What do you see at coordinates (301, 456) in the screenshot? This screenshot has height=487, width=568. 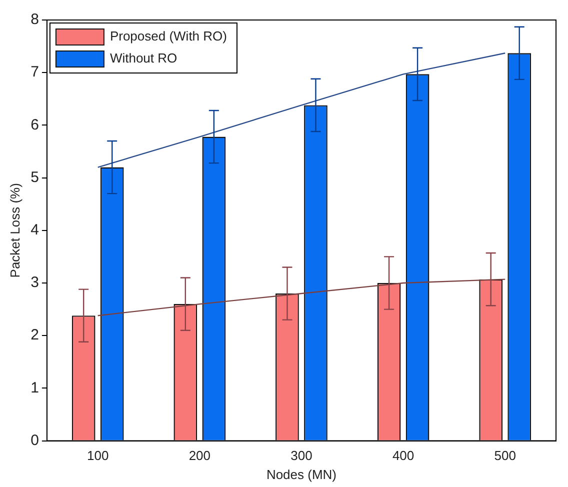 I see `x-tick-label: 300` at bounding box center [301, 456].